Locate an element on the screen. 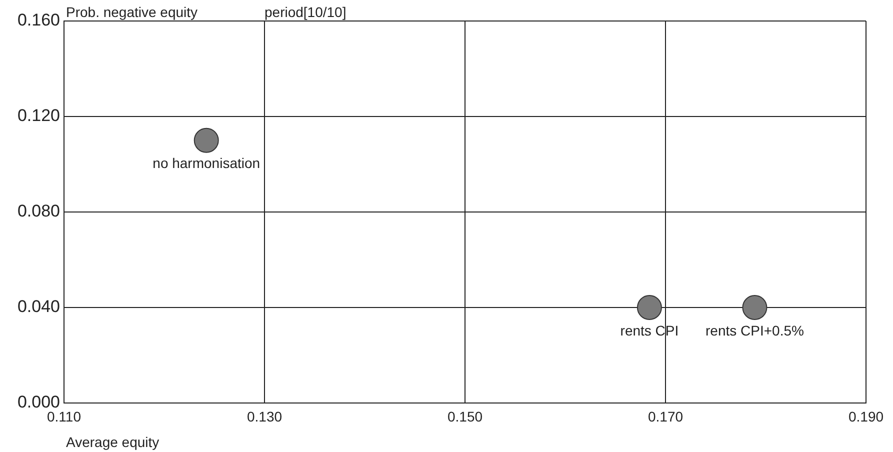 Image resolution: width=893 pixels, height=452 pixels. y-axis-title: Prob. negative equity is located at coordinates (132, 12).